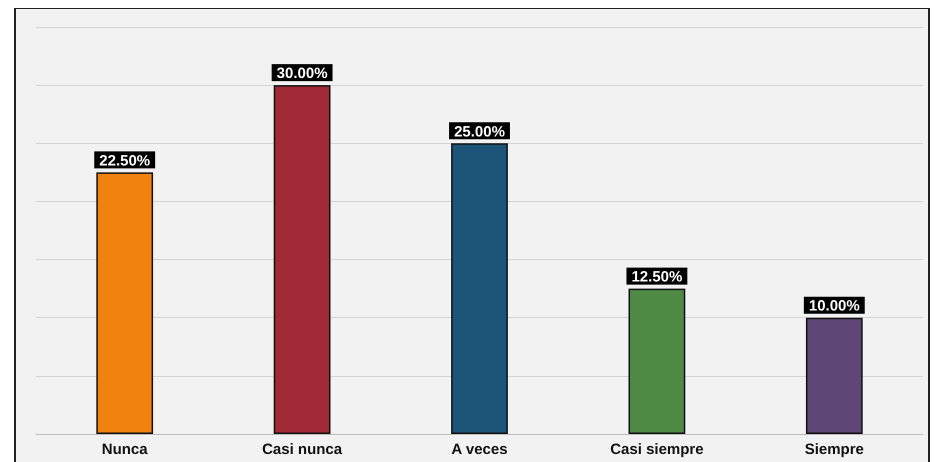 This screenshot has width=938, height=462. I want to click on x-tick-label: Siempre, so click(834, 449).